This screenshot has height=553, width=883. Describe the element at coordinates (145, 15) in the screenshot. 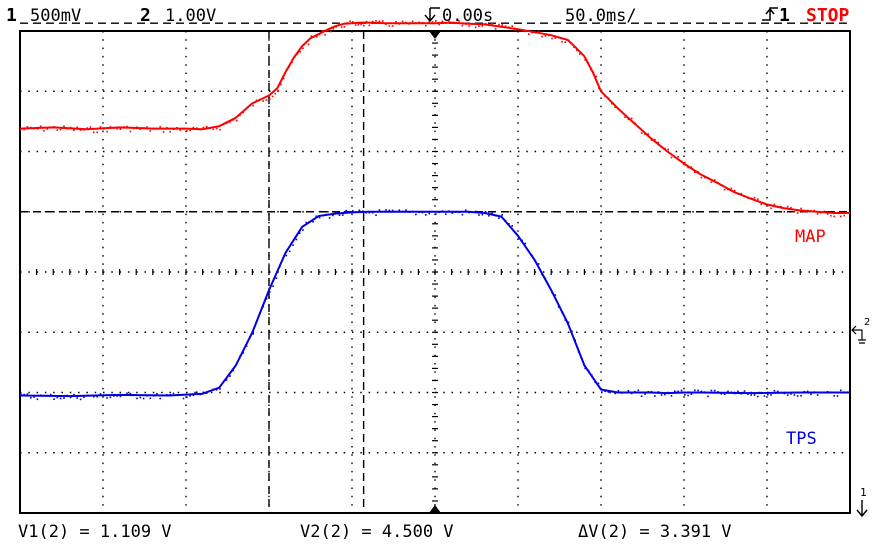

I see `ch2-number: 2` at that location.